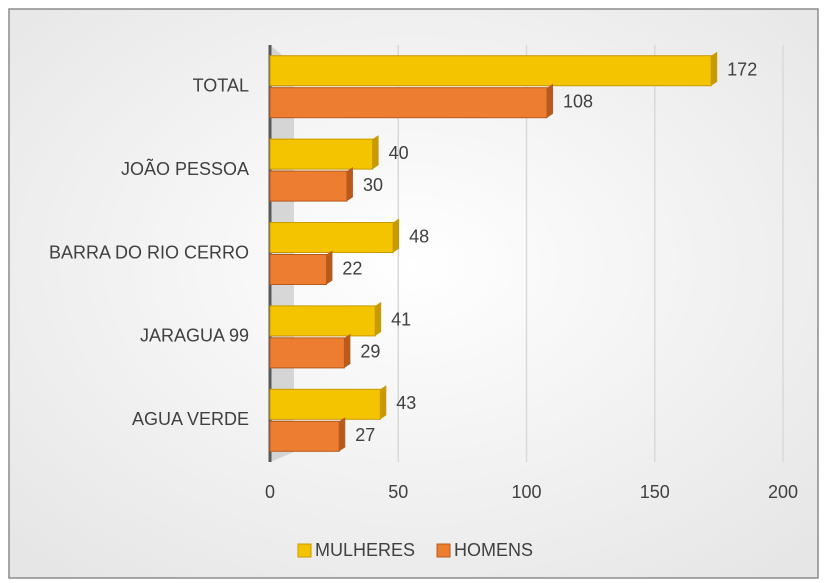  I want to click on y-tick-label: TOTAL, so click(221, 85).